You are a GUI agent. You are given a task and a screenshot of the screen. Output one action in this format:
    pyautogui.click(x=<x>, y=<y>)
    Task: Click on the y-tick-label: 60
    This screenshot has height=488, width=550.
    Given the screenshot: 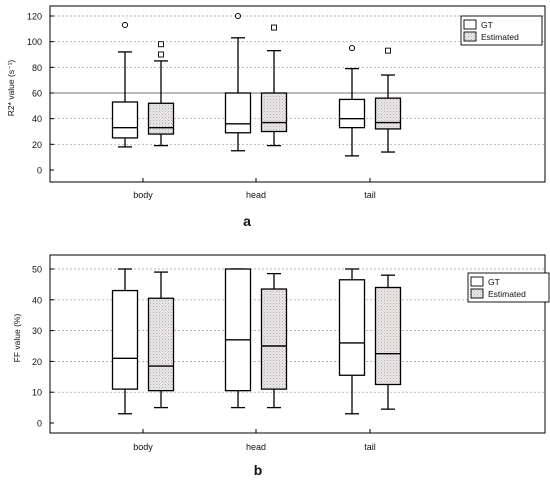 What is the action you would take?
    pyautogui.click(x=37, y=94)
    